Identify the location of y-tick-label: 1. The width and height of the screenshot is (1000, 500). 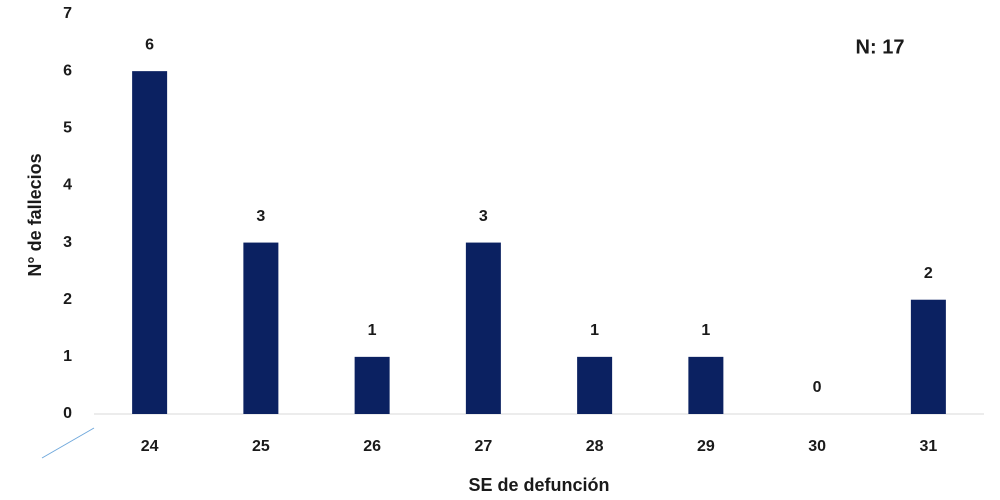
(67, 356).